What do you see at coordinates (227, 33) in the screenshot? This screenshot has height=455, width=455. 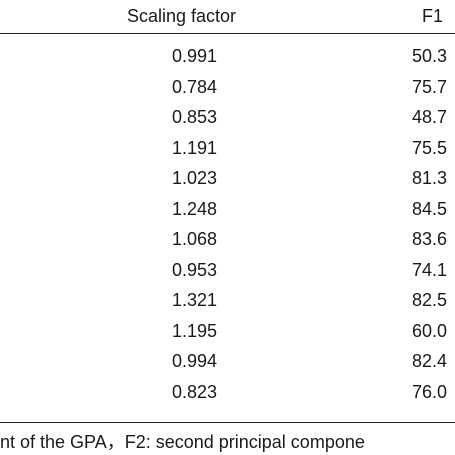 I see `header-rule` at bounding box center [227, 33].